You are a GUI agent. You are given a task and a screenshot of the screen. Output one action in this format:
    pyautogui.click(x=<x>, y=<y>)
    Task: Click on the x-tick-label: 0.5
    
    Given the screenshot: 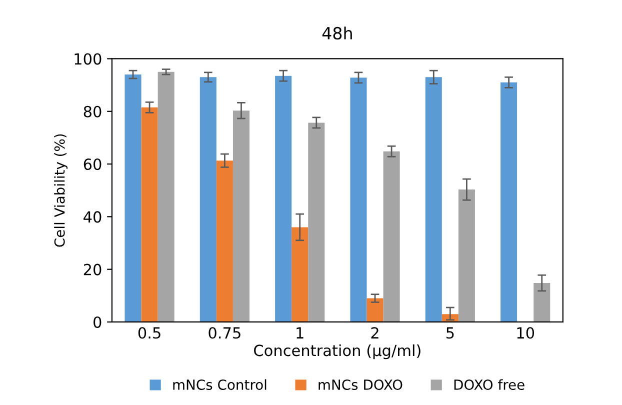 What is the action you would take?
    pyautogui.click(x=149, y=333)
    